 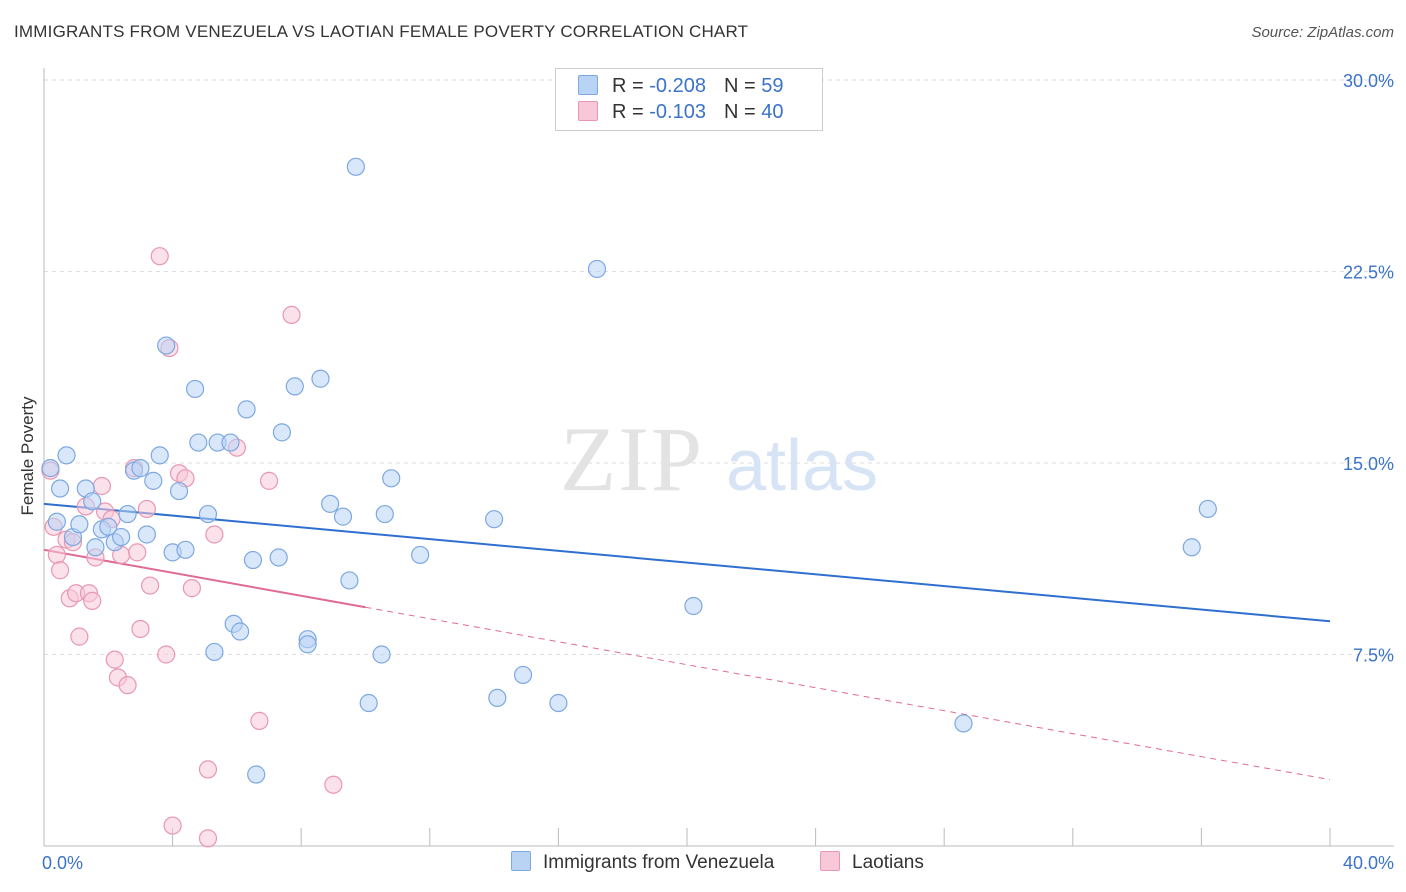 I want to click on bottom-legend-laotians: Laotians, so click(x=872, y=862).